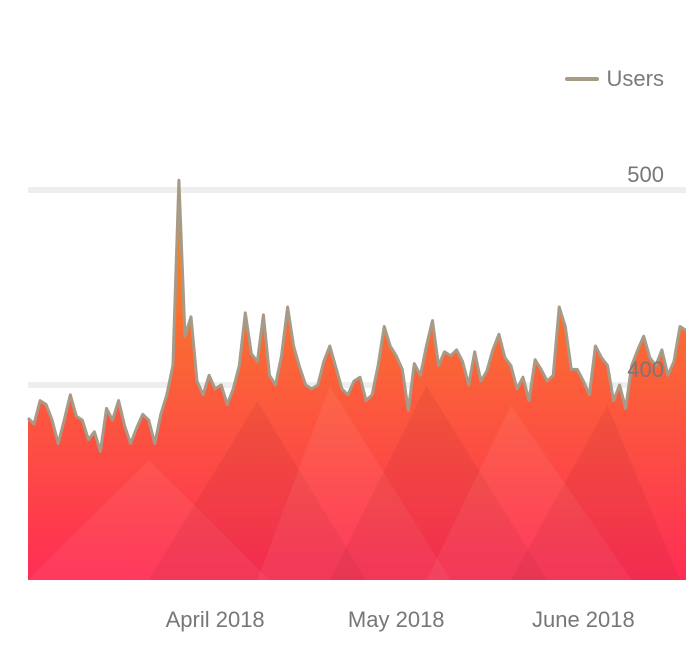  Describe the element at coordinates (581, 79) in the screenshot. I see `legend-swatch-users` at that location.